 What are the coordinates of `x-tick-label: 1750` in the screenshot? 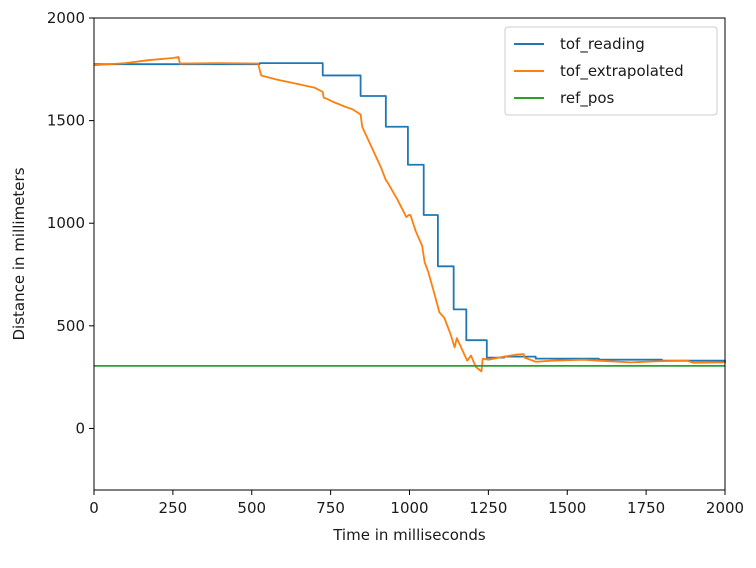 It's located at (646, 508).